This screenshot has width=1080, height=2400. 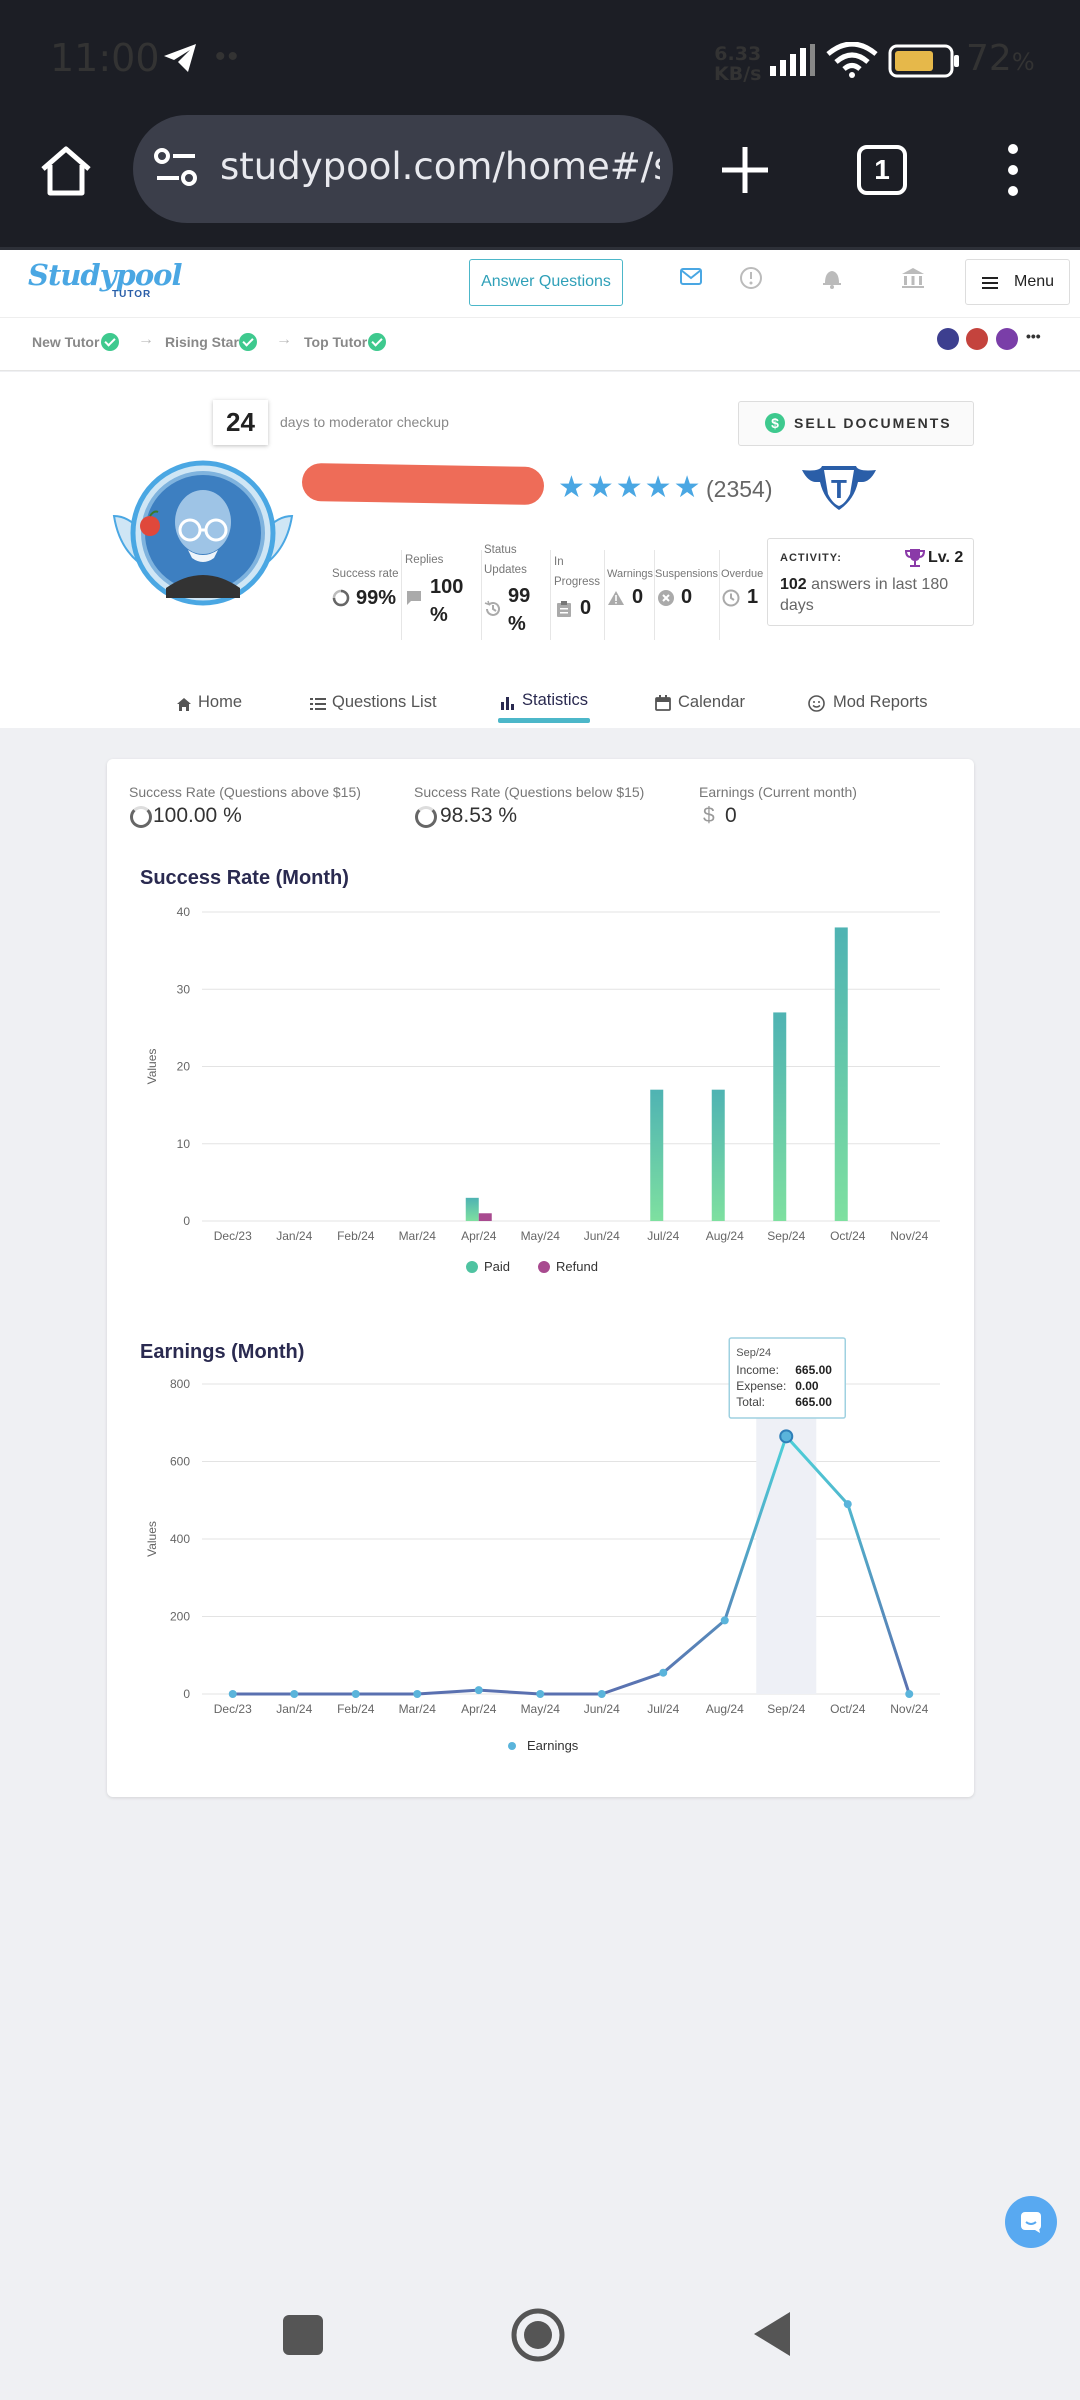 I want to click on y-tick-label: 400, so click(x=180, y=1539).